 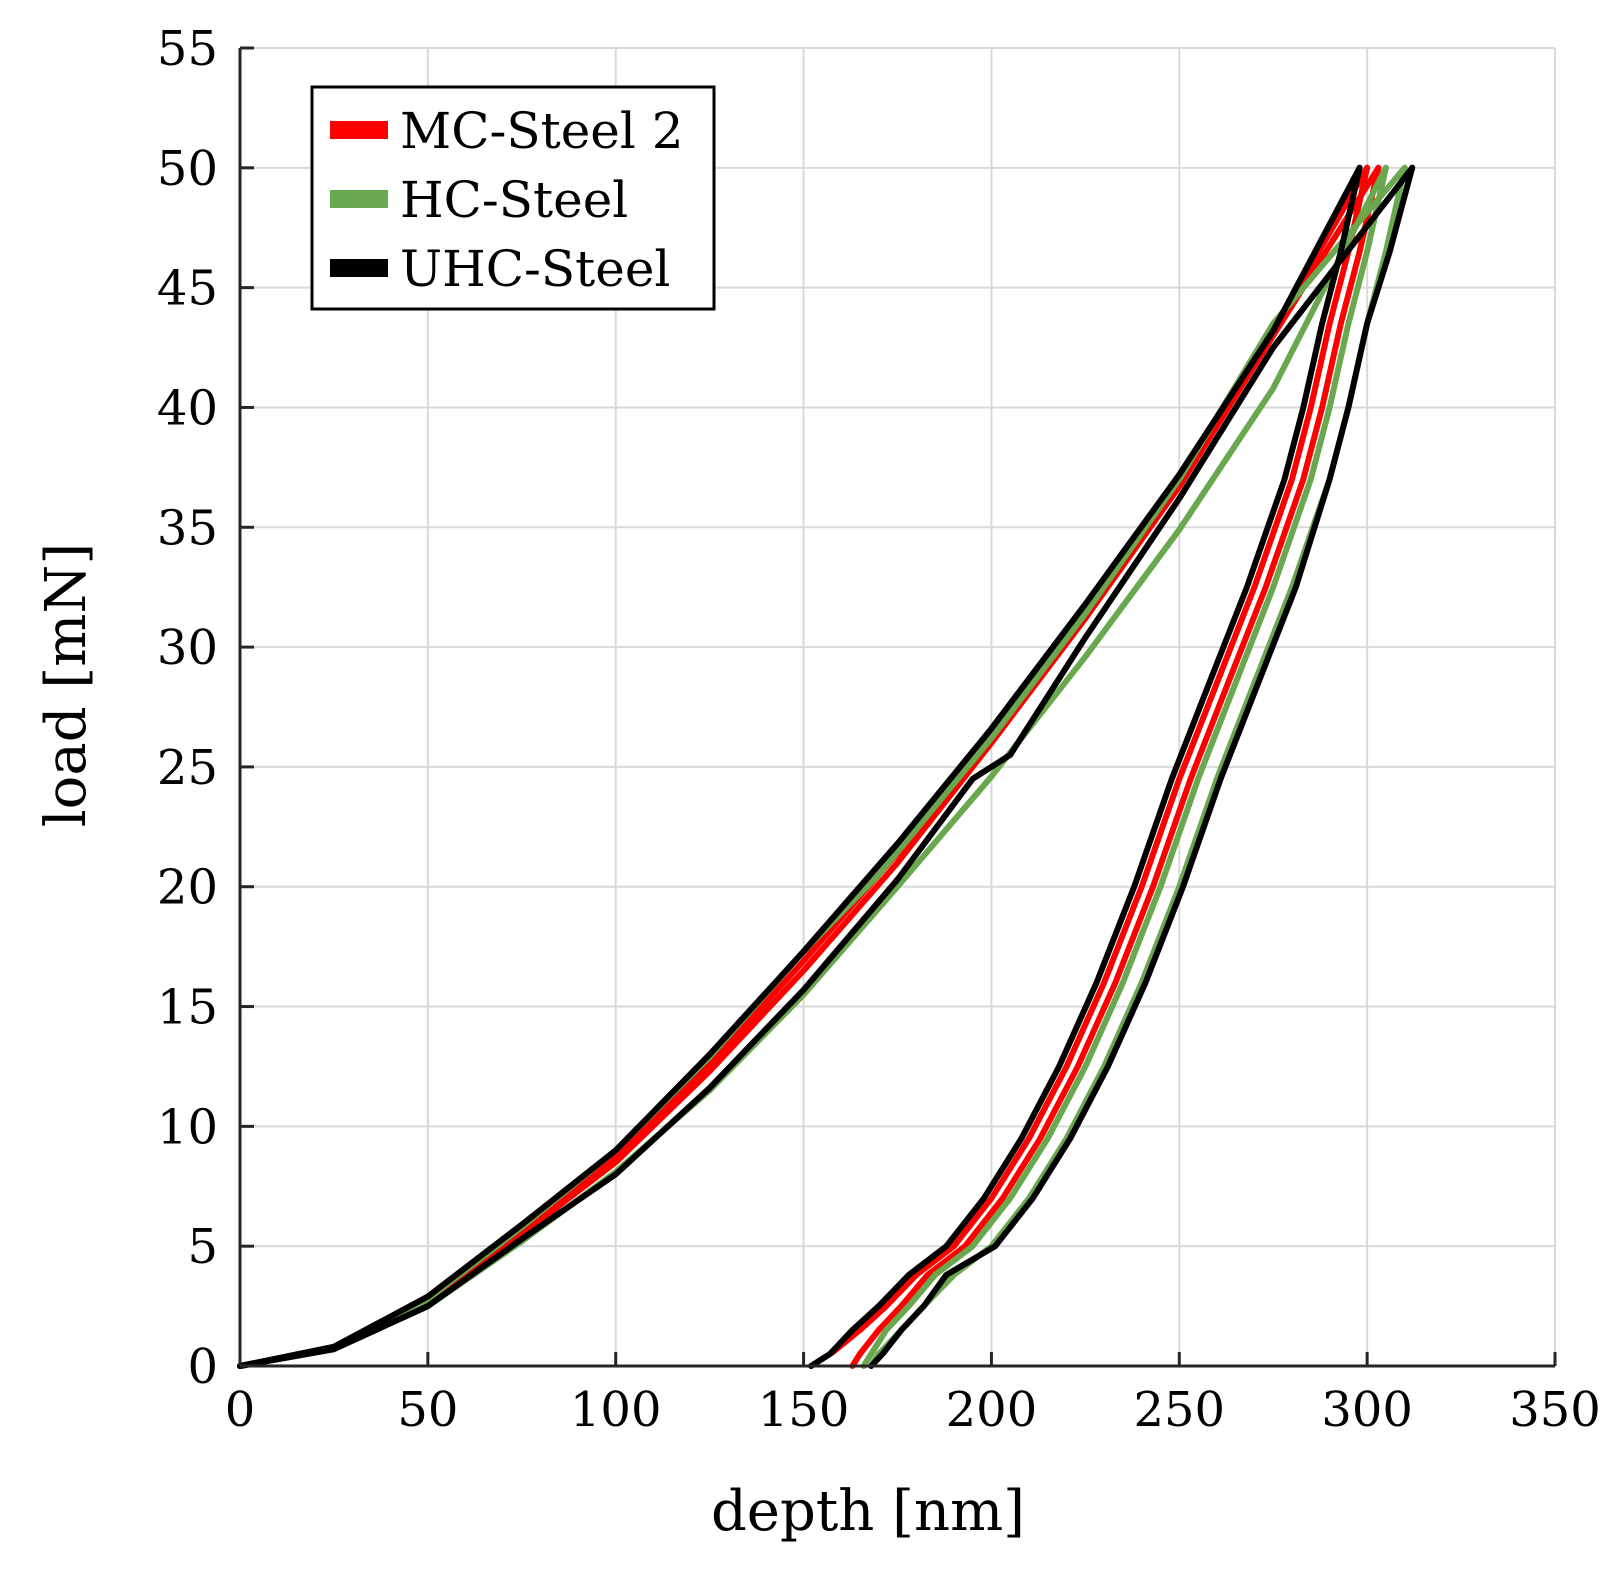 What do you see at coordinates (804, 1410) in the screenshot?
I see `x-tick-label-3: 150` at bounding box center [804, 1410].